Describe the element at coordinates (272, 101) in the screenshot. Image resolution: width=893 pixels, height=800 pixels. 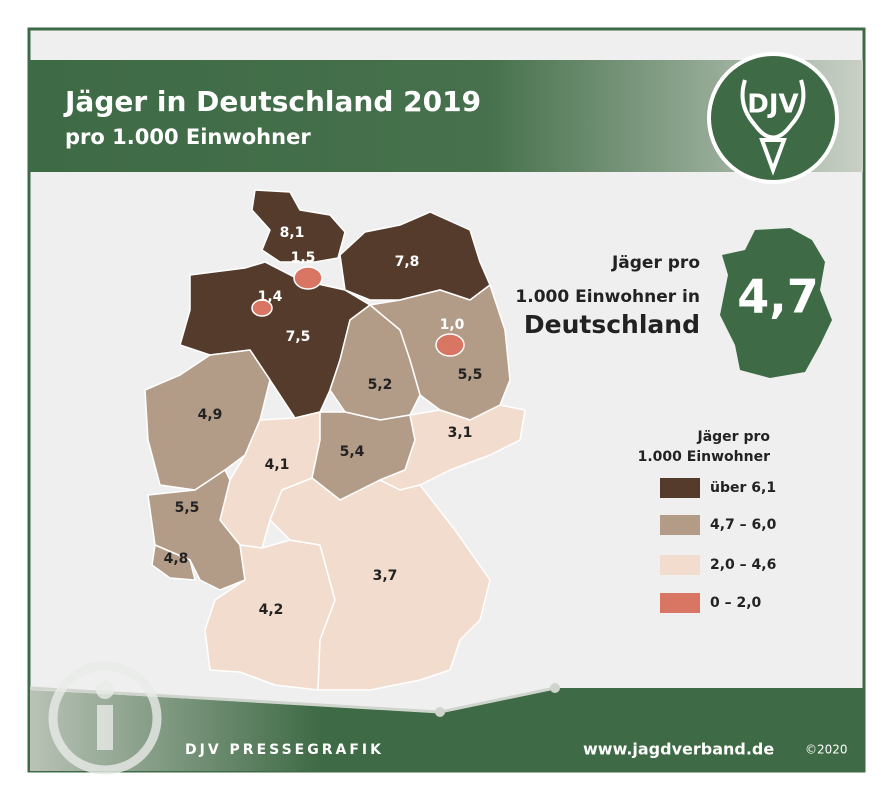
I see `title: Jäger in Deutschland 2019` at that location.